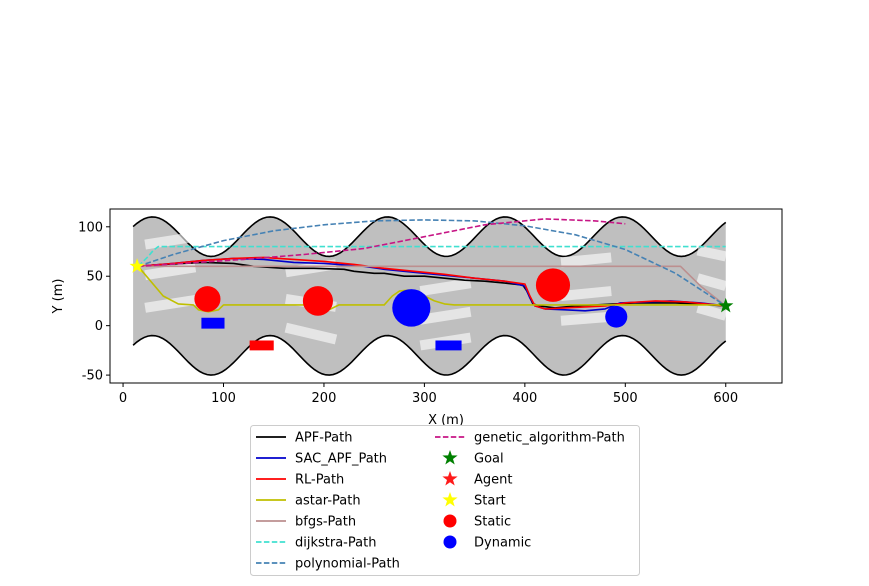  I want to click on x-tick-label: 400, so click(524, 398).